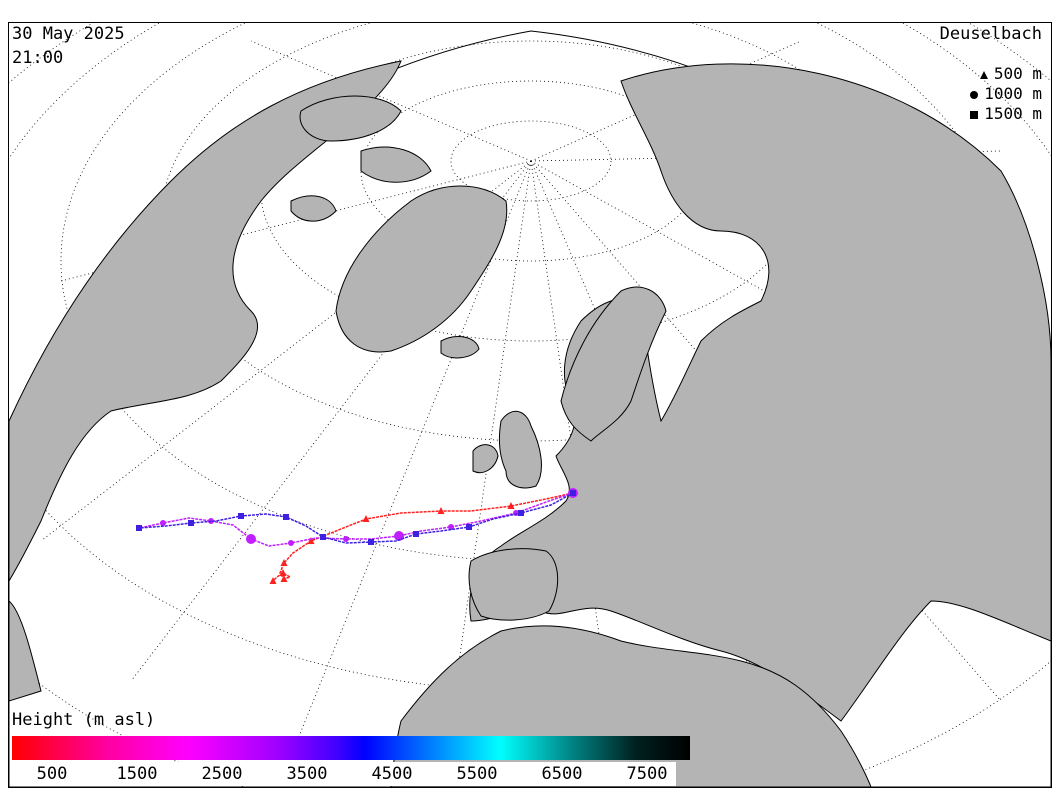  I want to click on ireland, so click(485, 459).